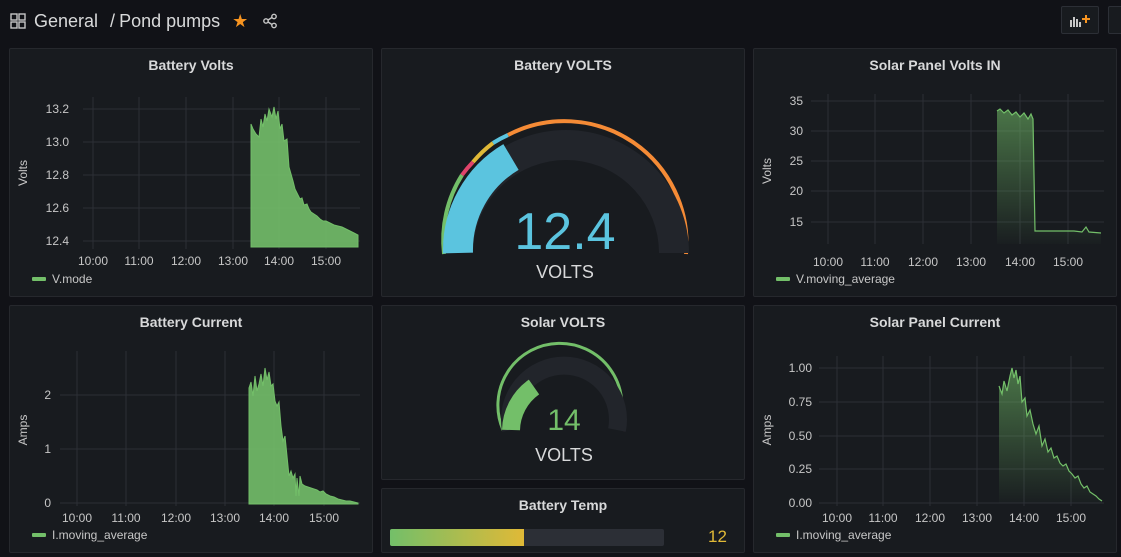 The width and height of the screenshot is (1121, 557). Describe the element at coordinates (170, 20) in the screenshot. I see `breadcrumb-dashboard-title: Pond pumps` at that location.